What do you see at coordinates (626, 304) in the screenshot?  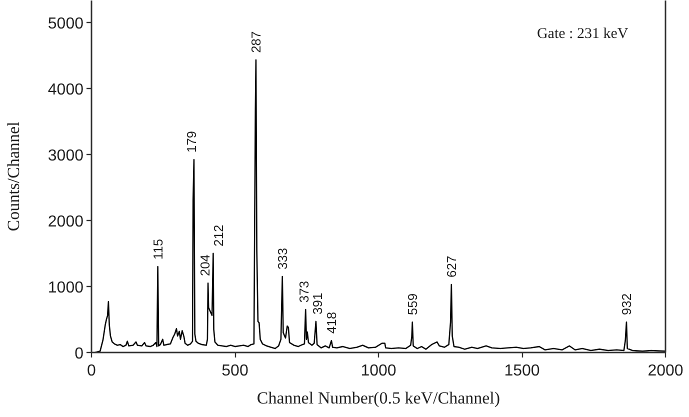 I see `annotation: 932` at bounding box center [626, 304].